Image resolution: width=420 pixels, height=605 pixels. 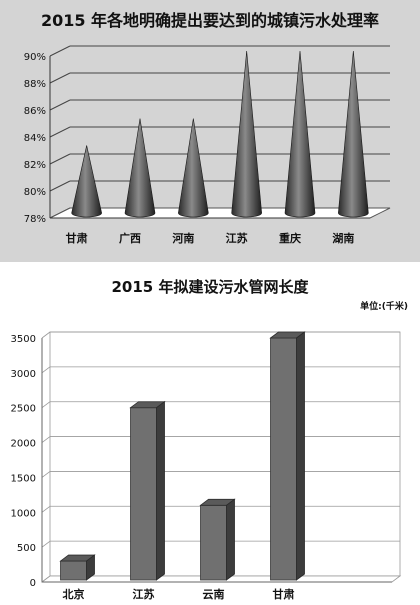 What do you see at coordinates (77, 238) in the screenshot?
I see `chart1-category-label: 甘肃` at bounding box center [77, 238].